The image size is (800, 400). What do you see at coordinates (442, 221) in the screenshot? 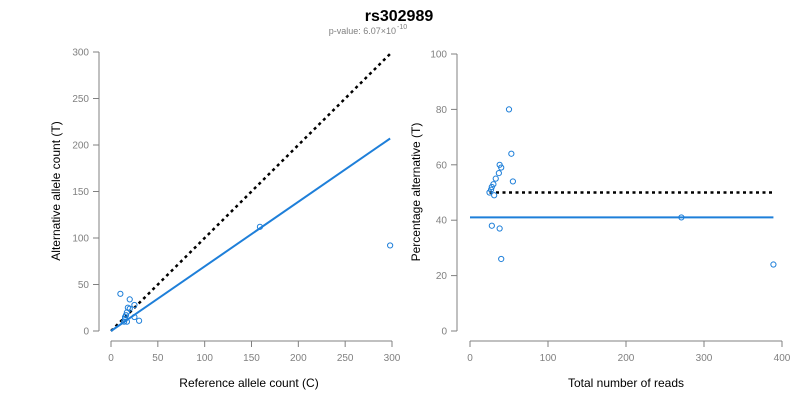
I see `y-tick-label: 40` at bounding box center [442, 221].